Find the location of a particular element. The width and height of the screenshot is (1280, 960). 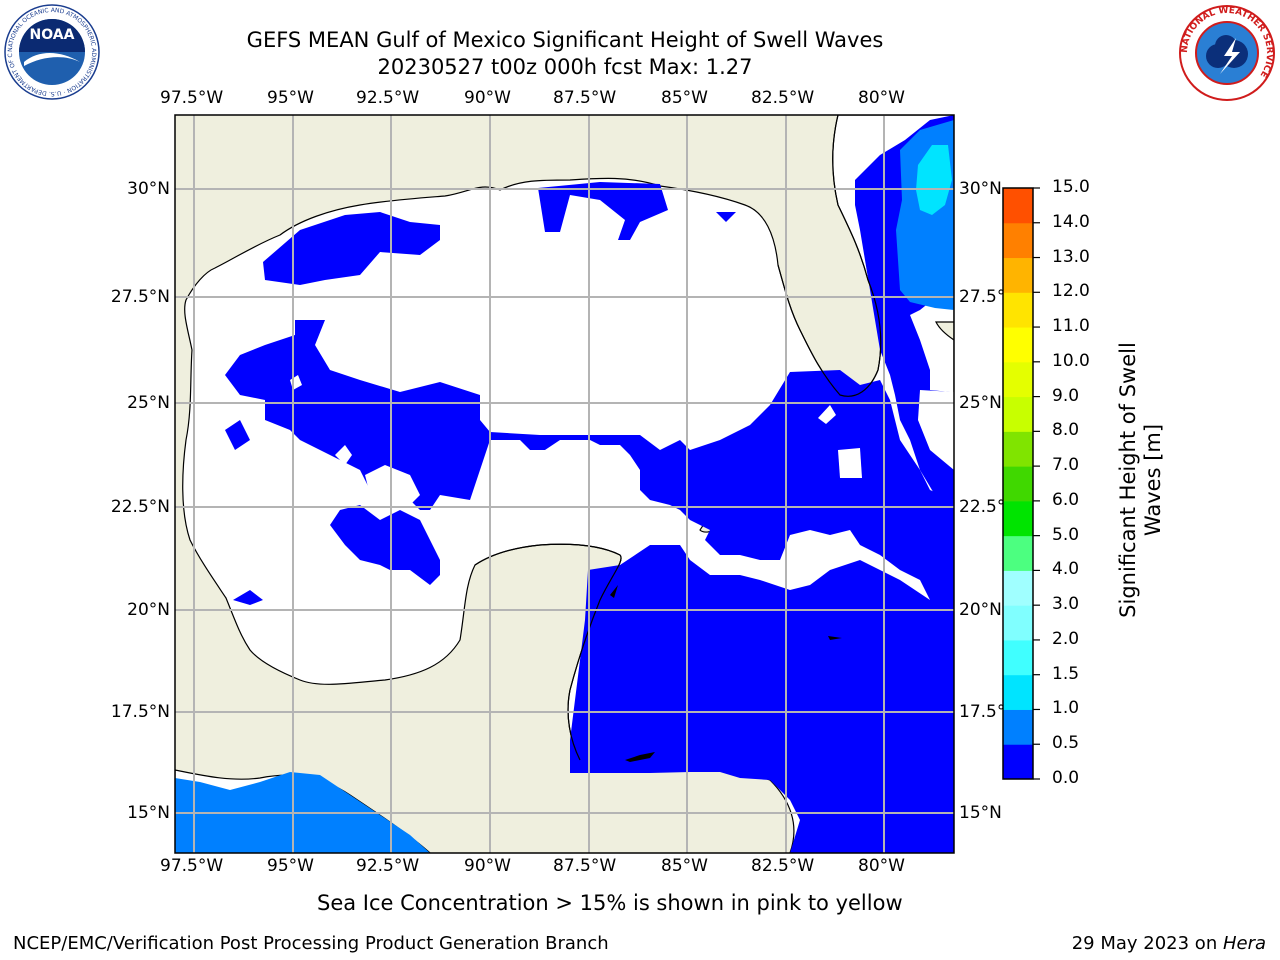

lon-label-bottom: 87.5°W is located at coordinates (585, 866).